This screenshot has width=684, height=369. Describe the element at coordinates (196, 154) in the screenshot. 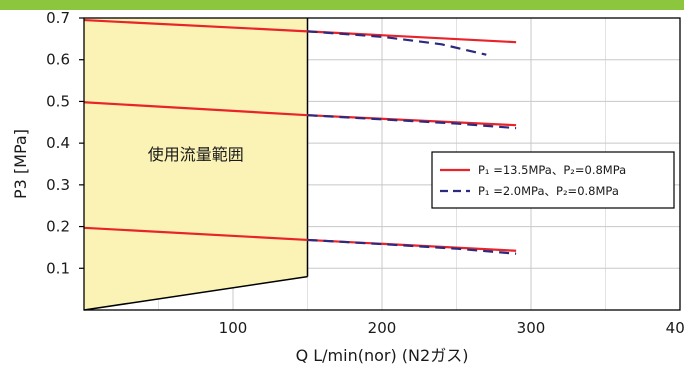

I see `usable-flow-region-label: 使用流量範囲` at that location.